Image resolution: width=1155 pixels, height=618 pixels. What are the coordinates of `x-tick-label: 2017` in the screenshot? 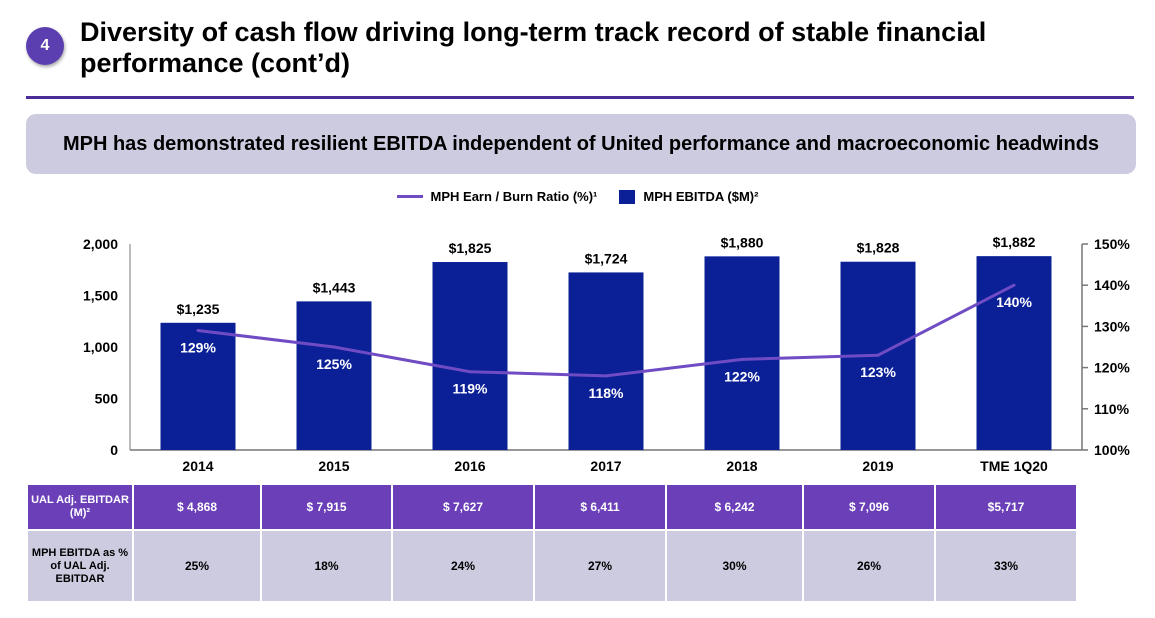 It's located at (605, 466).